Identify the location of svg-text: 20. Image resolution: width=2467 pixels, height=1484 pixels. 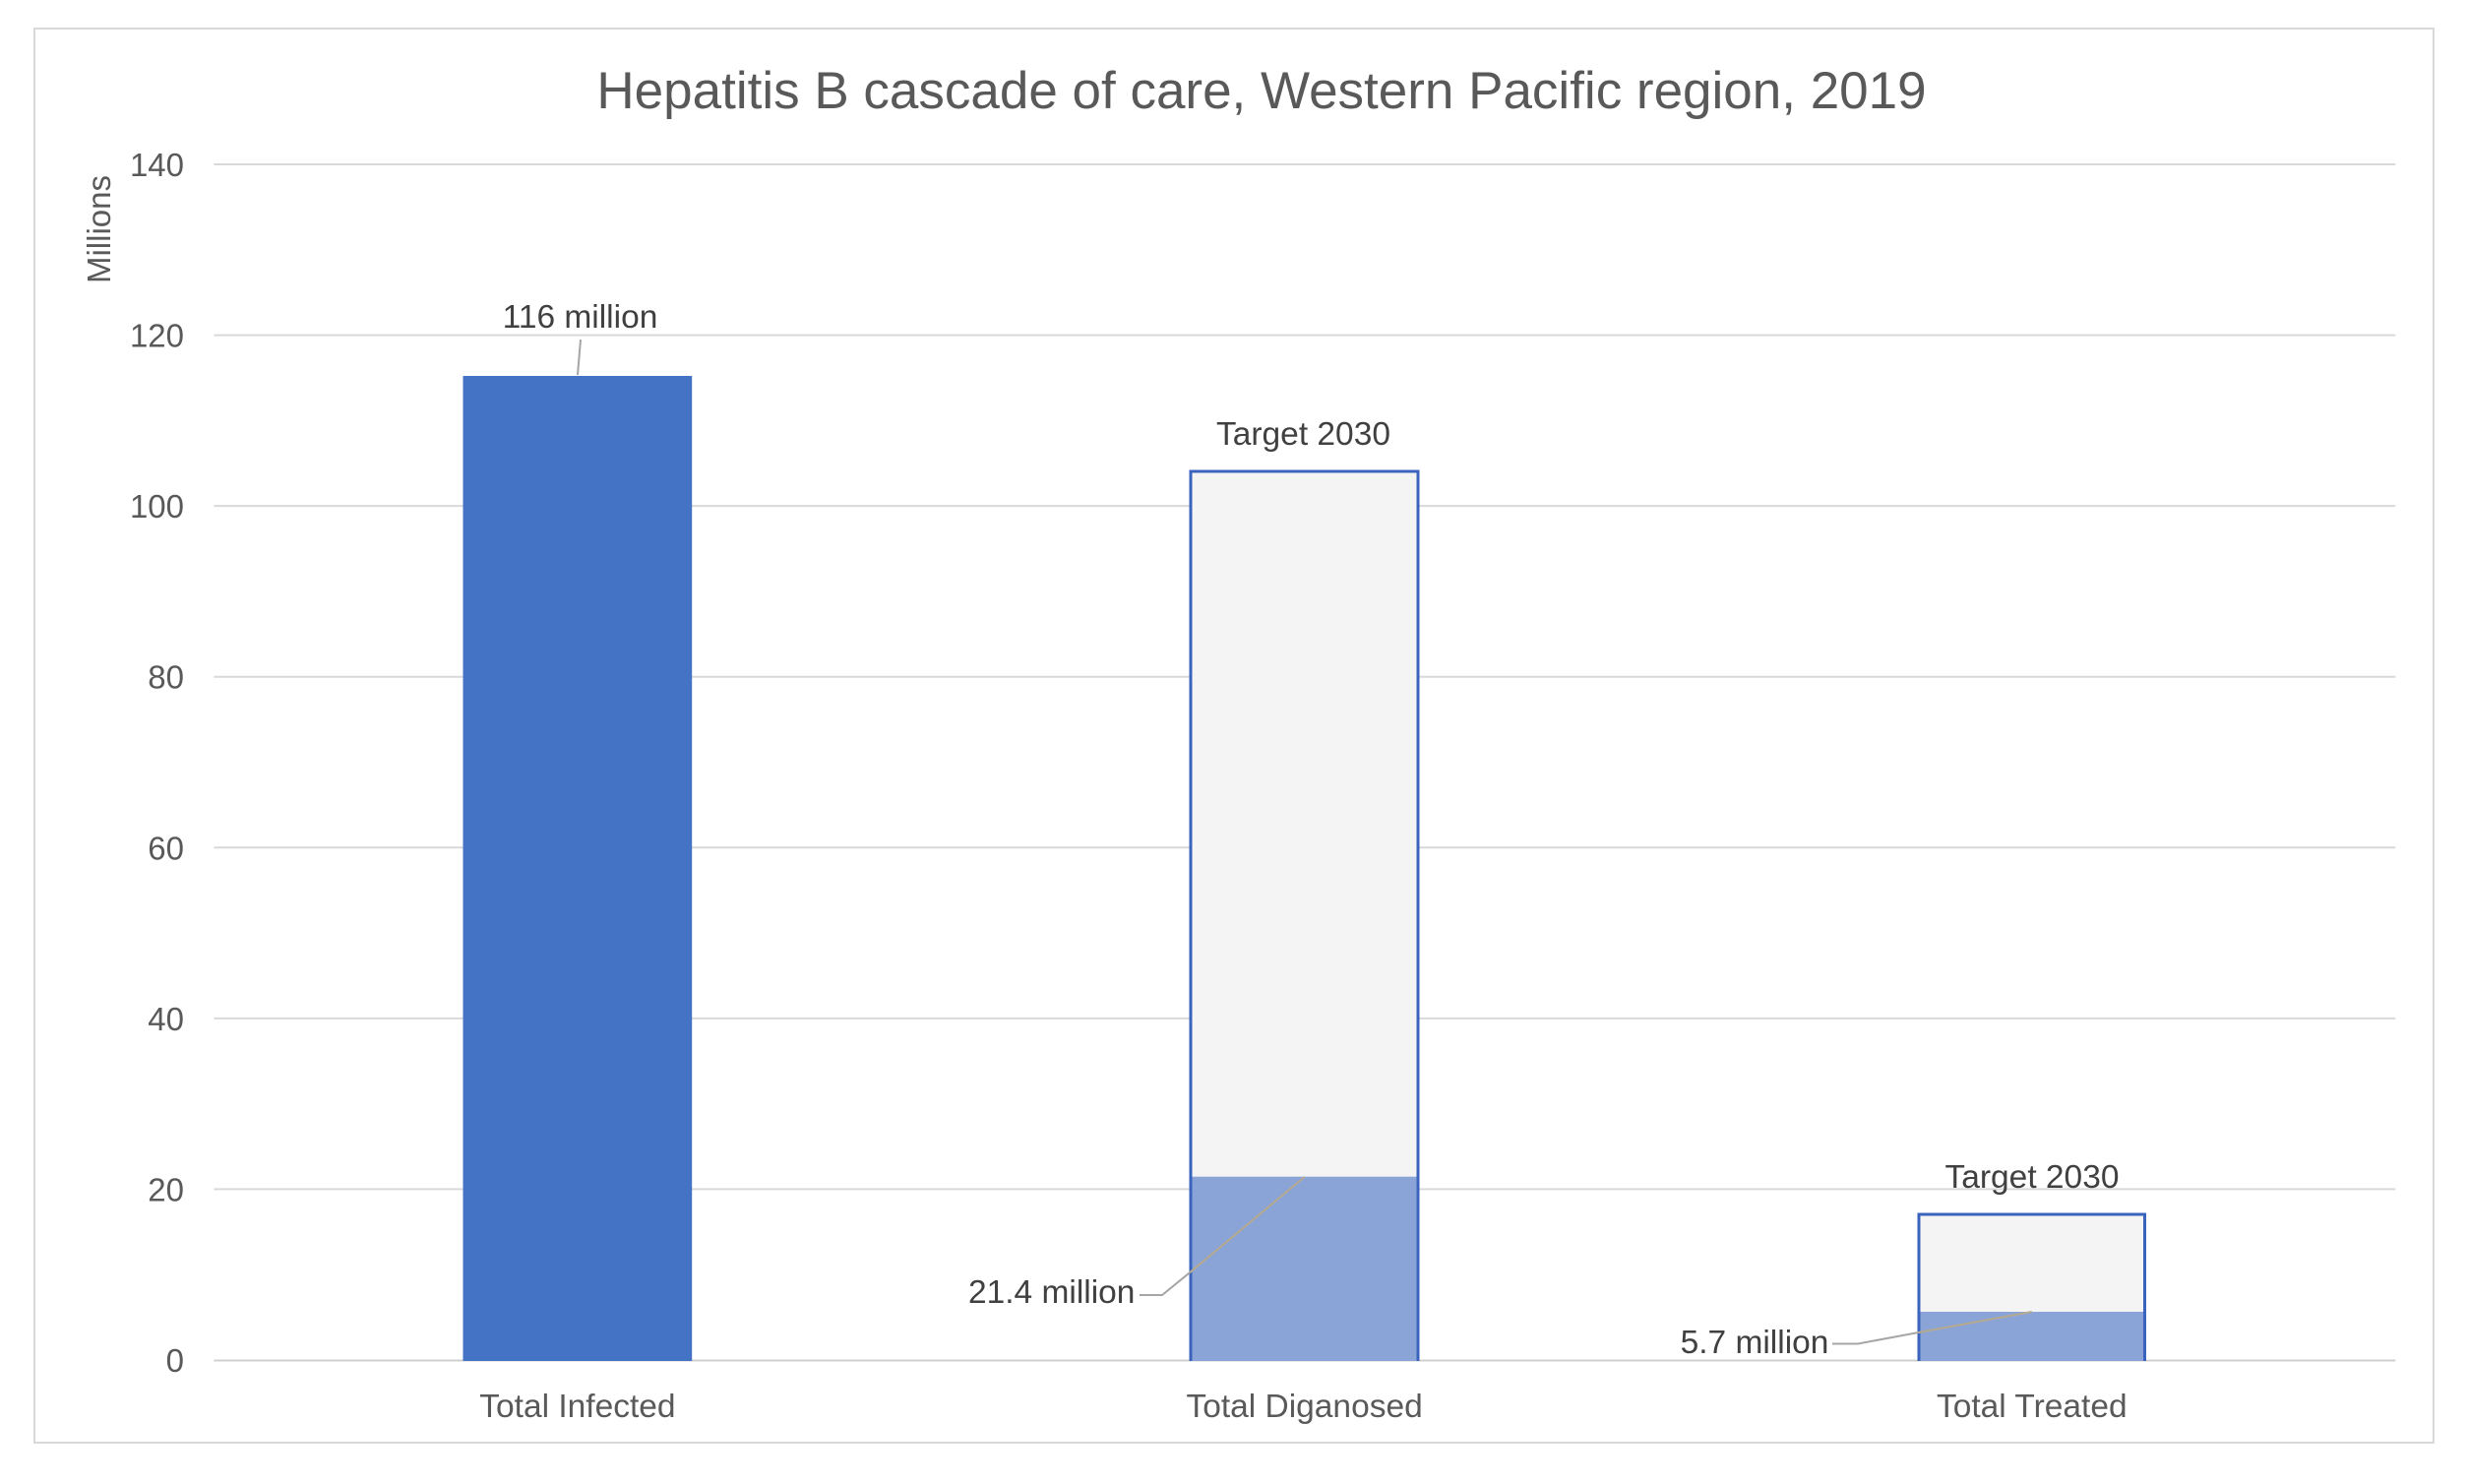
(166, 1189).